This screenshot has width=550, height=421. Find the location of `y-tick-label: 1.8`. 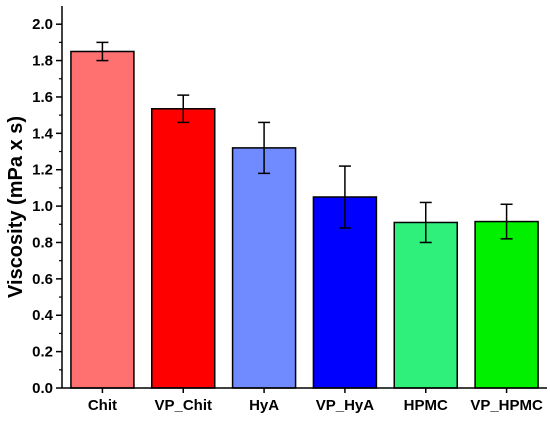

y-tick-label: 1.8 is located at coordinates (42, 61).